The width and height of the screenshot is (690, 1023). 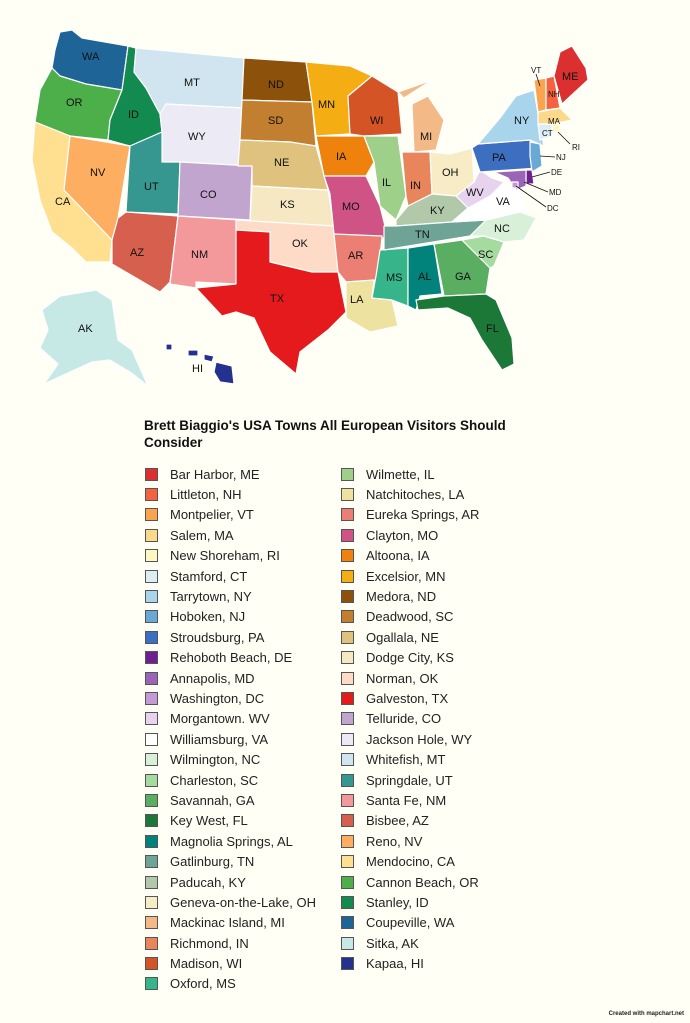 I want to click on legend-label: Norman, OK, so click(x=402, y=678).